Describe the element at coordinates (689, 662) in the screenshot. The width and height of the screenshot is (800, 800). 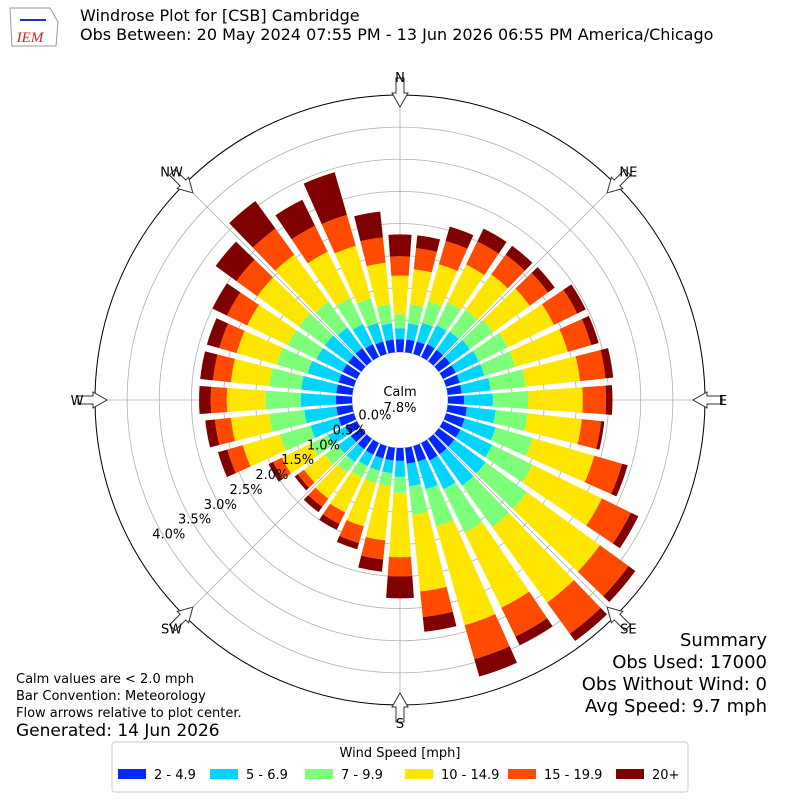
I see `summary: Obs Used: 17000` at that location.